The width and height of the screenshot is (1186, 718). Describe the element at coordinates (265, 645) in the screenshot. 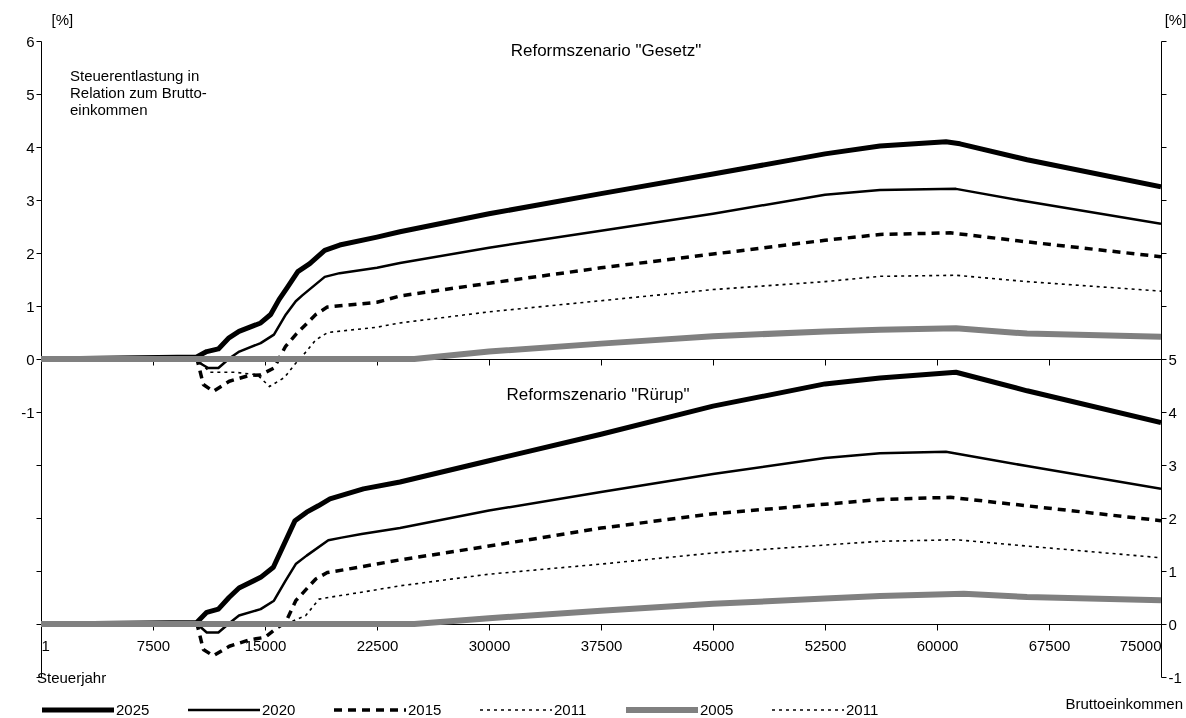

I see `x-tick-label: 15000` at that location.